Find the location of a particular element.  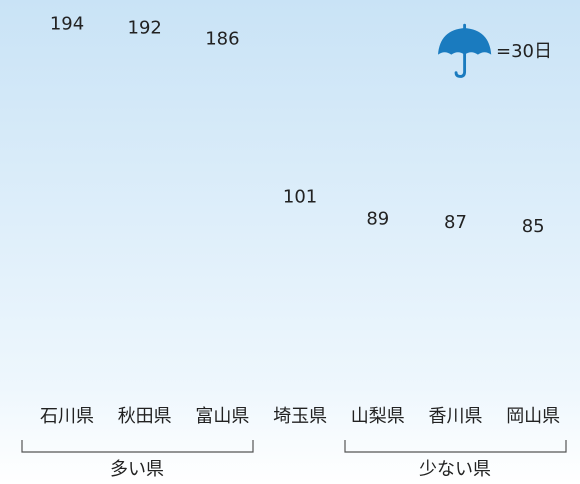

canopy is located at coordinates (465, 41).